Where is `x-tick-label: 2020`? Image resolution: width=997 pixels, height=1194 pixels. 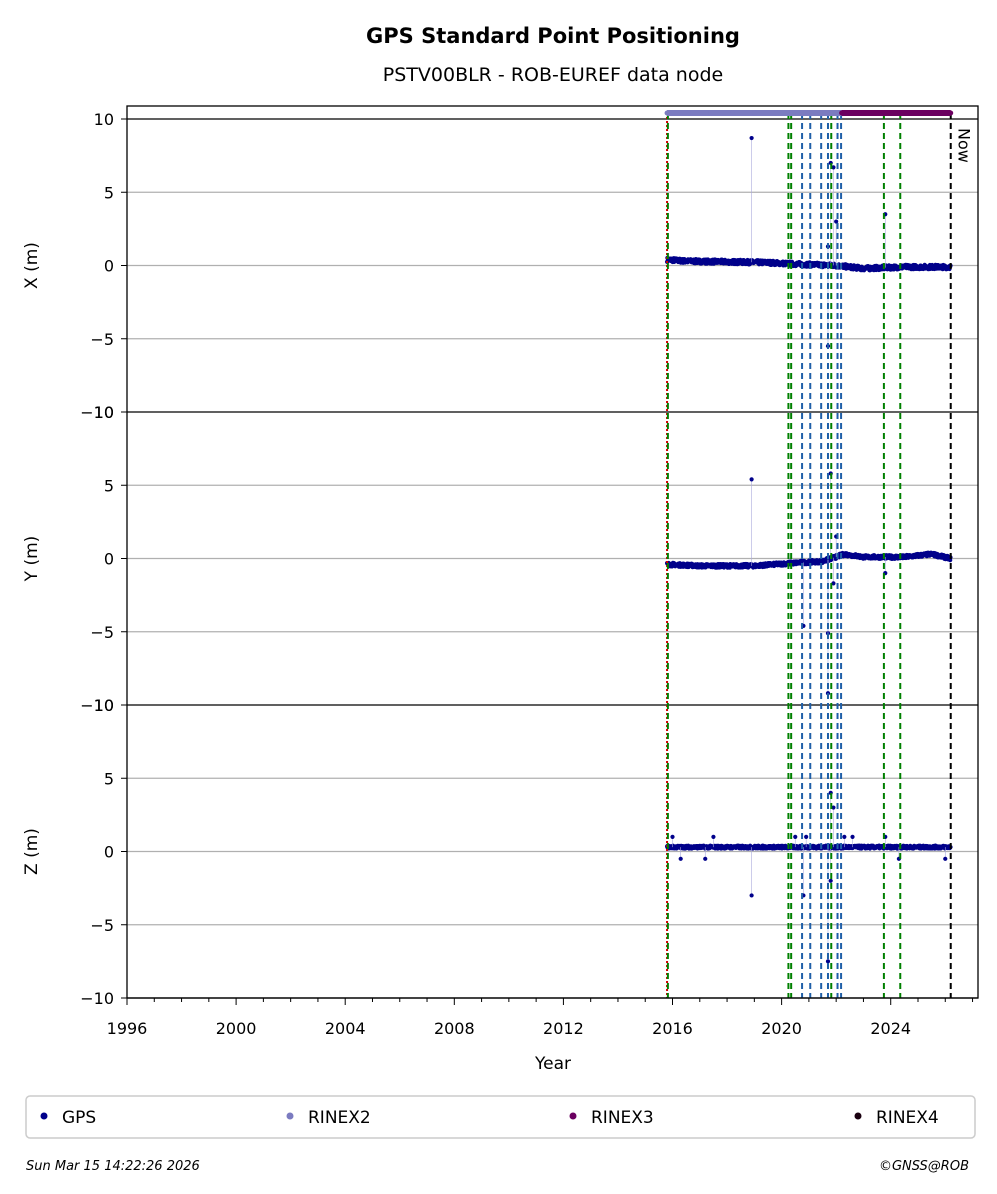
x-tick-label: 2020 is located at coordinates (781, 1028).